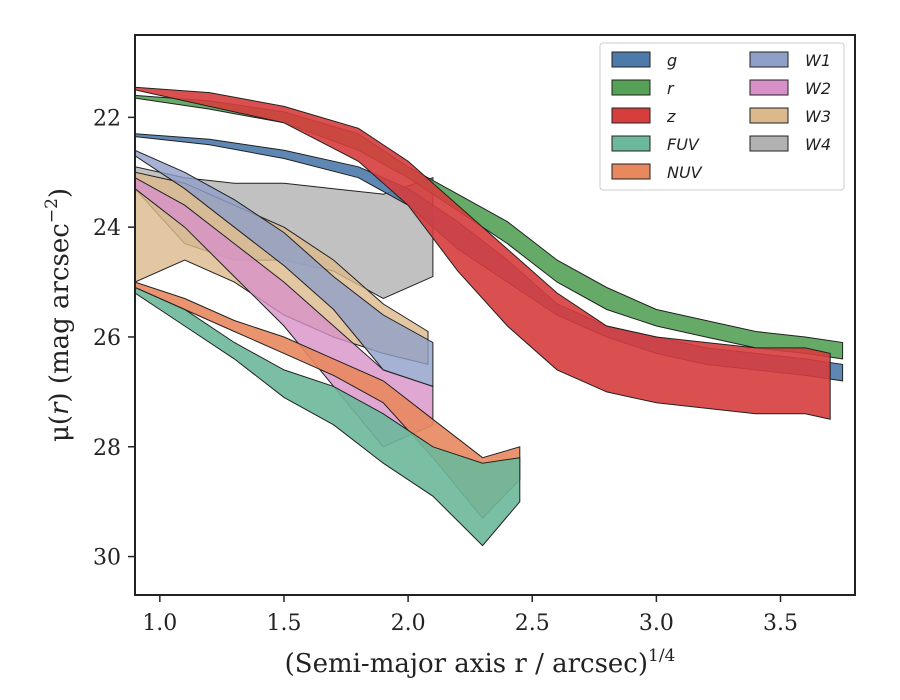  Describe the element at coordinates (631, 59) in the screenshot. I see `legend-swatch-g` at that location.